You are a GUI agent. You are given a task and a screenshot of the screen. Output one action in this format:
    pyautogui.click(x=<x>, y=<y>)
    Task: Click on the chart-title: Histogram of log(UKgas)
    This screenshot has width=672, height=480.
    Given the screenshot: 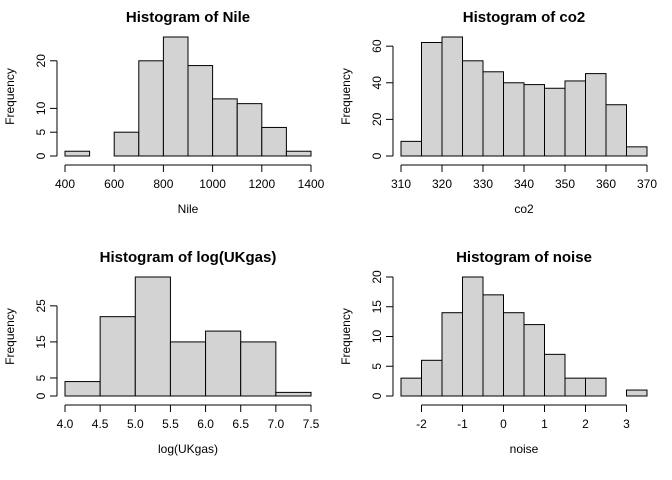 What is the action you would take?
    pyautogui.click(x=188, y=257)
    